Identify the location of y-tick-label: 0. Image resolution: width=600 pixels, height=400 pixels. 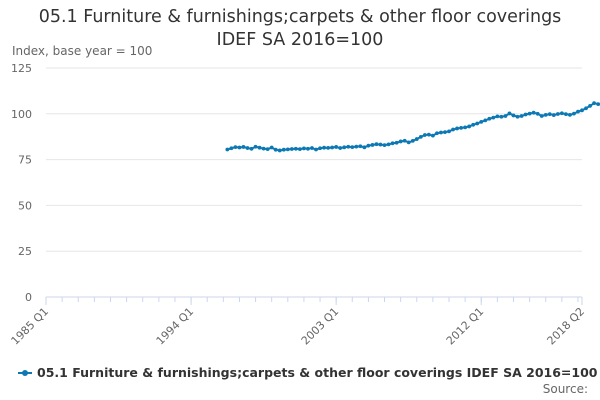
(28, 297).